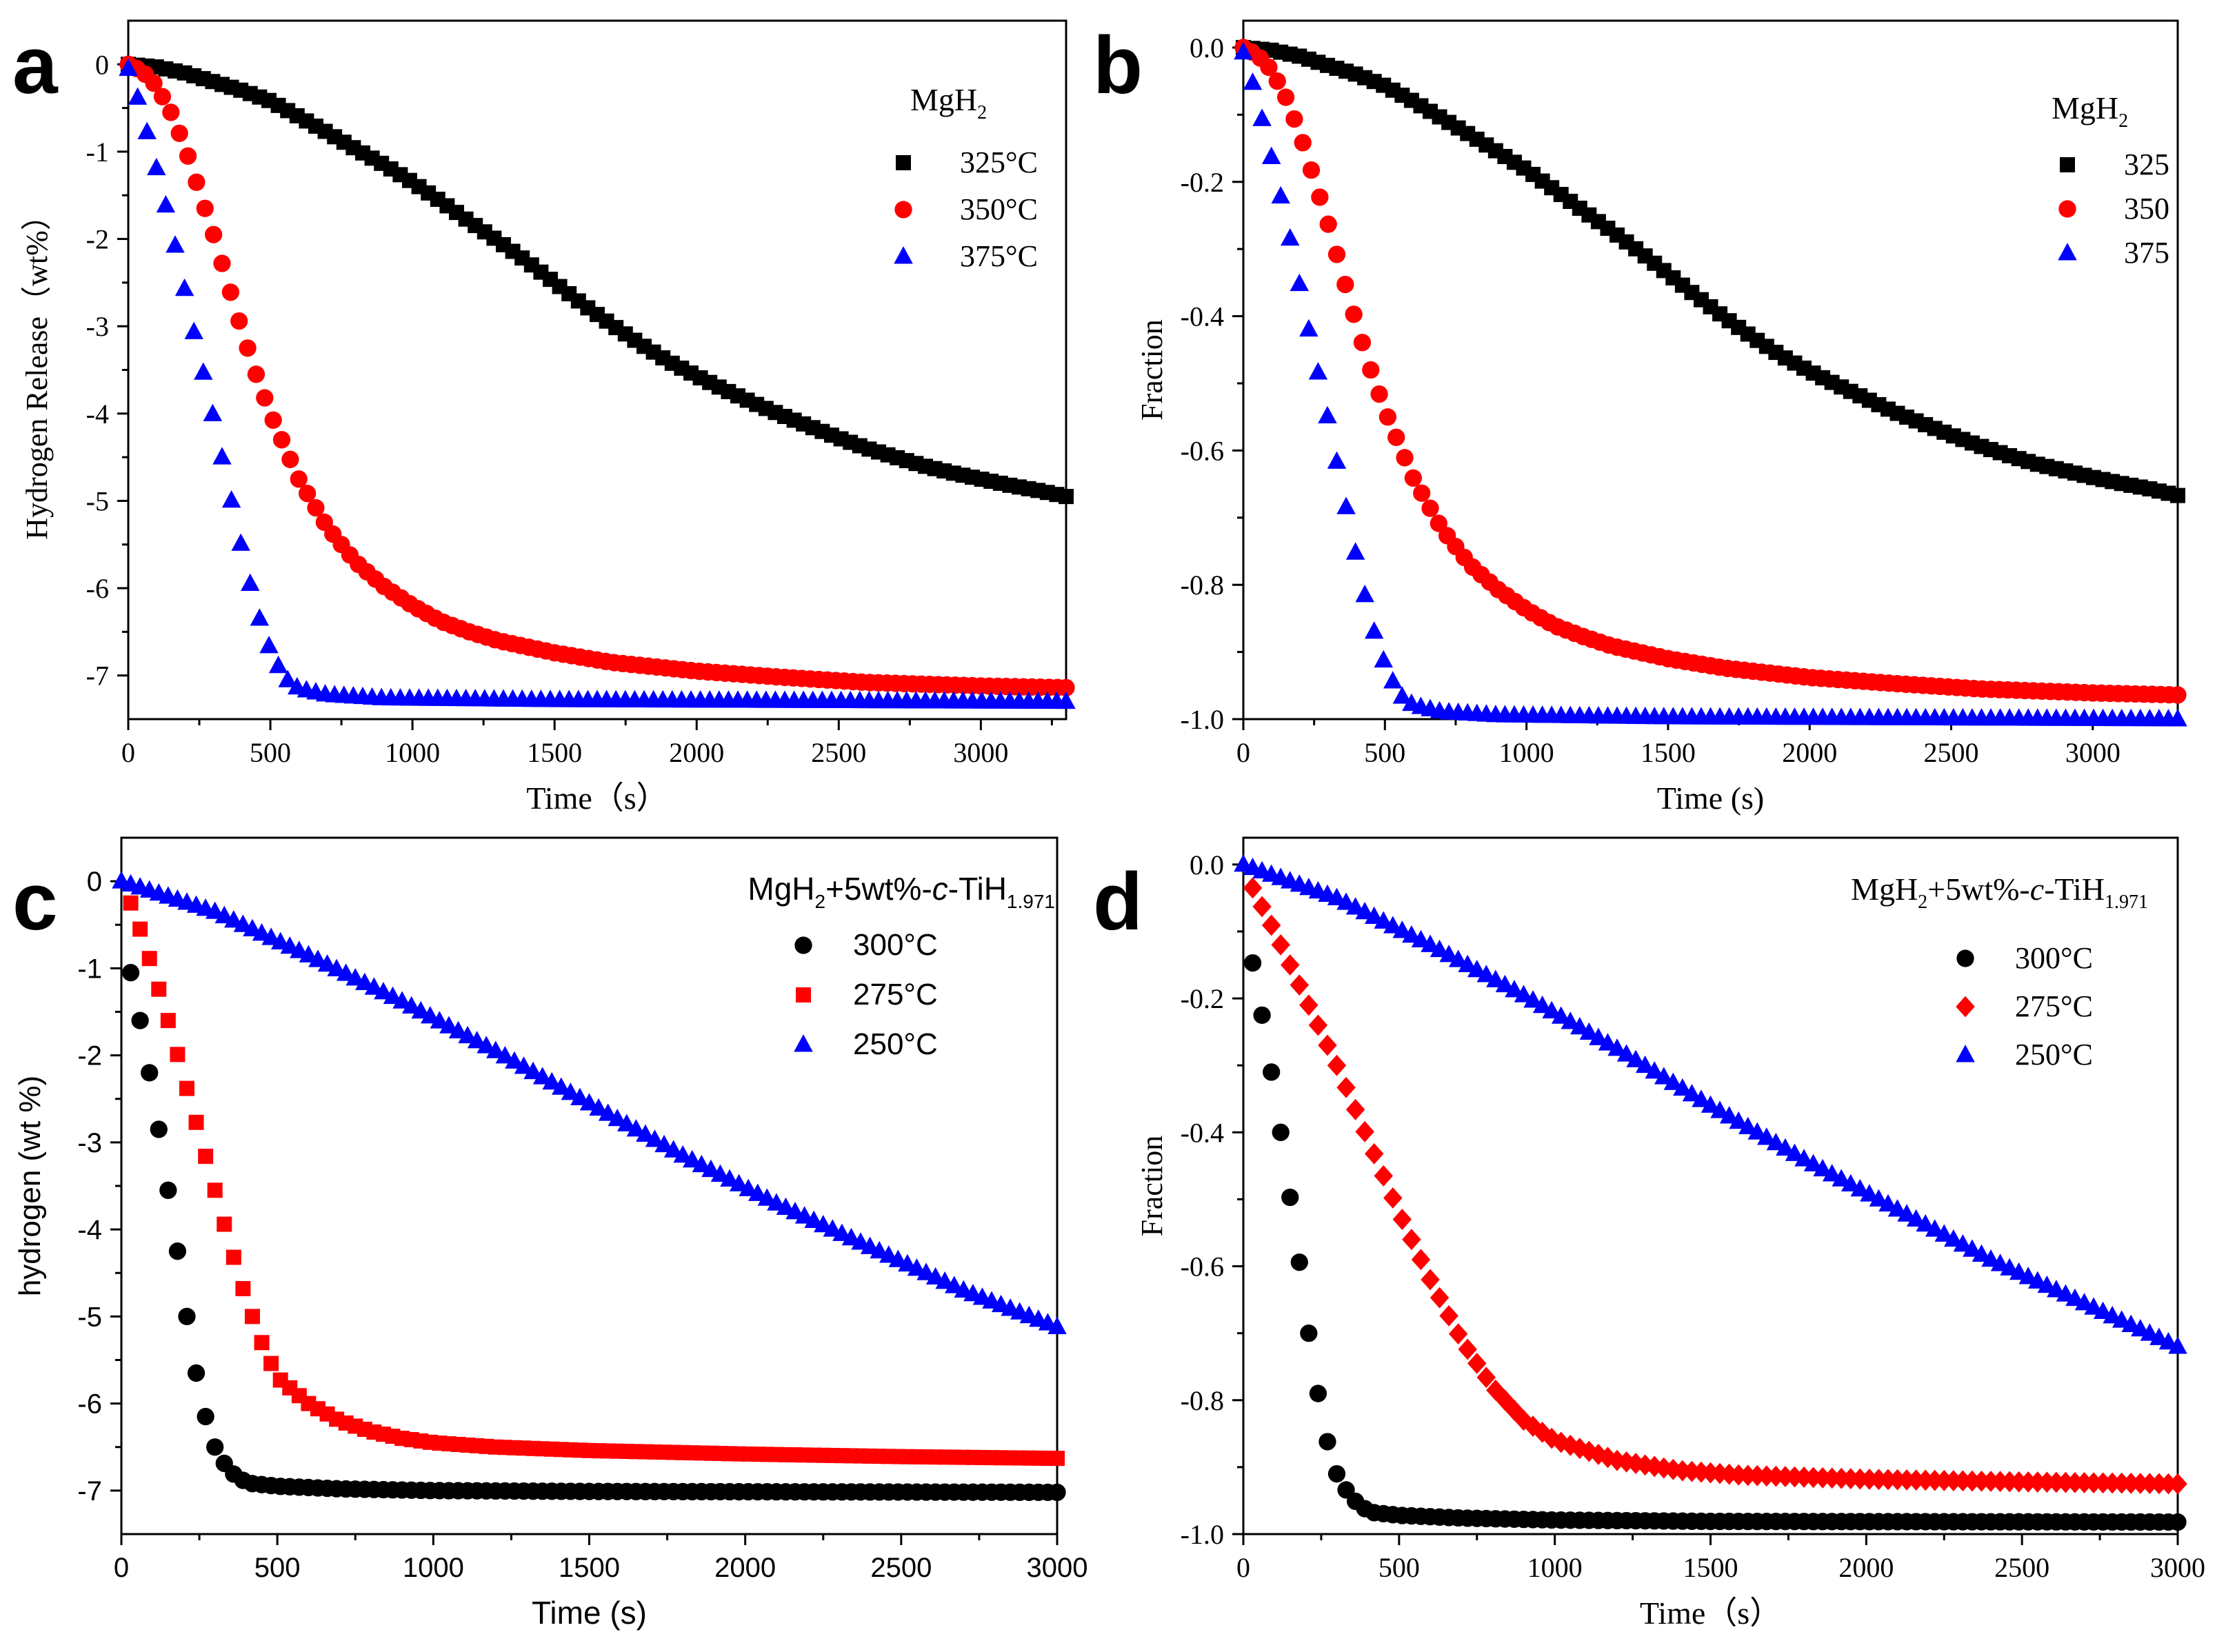 This screenshot has width=2226, height=1652. I want to click on y-axis-label: Hydrogen Release（wt%）, so click(37, 369).